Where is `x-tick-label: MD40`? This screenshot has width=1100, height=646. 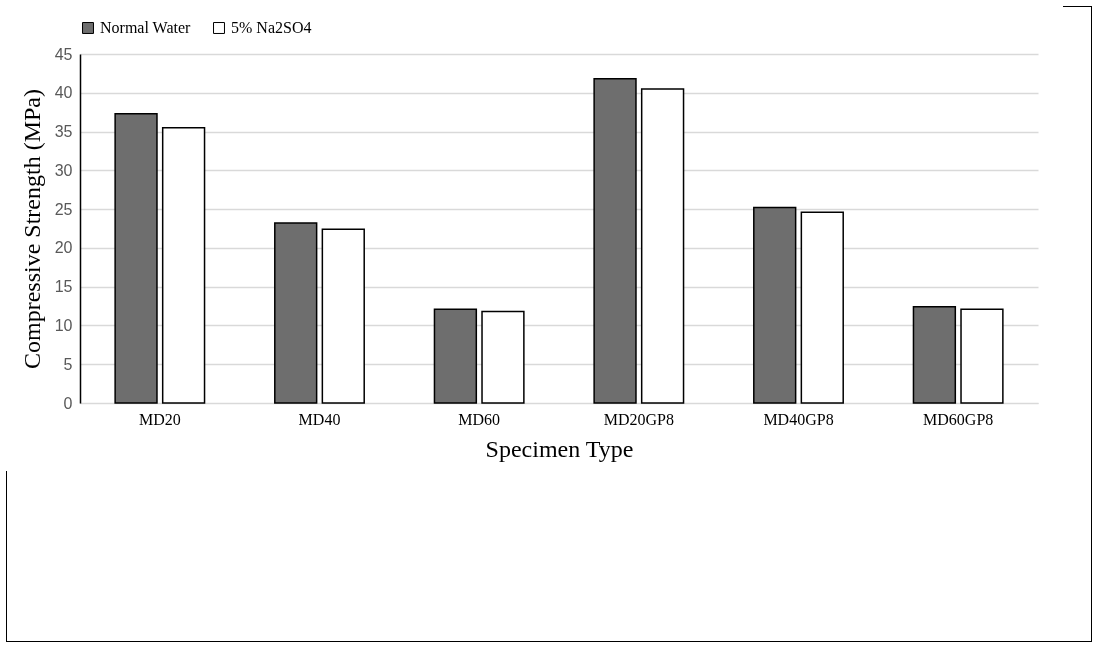
x-tick-label: MD40 is located at coordinates (319, 419).